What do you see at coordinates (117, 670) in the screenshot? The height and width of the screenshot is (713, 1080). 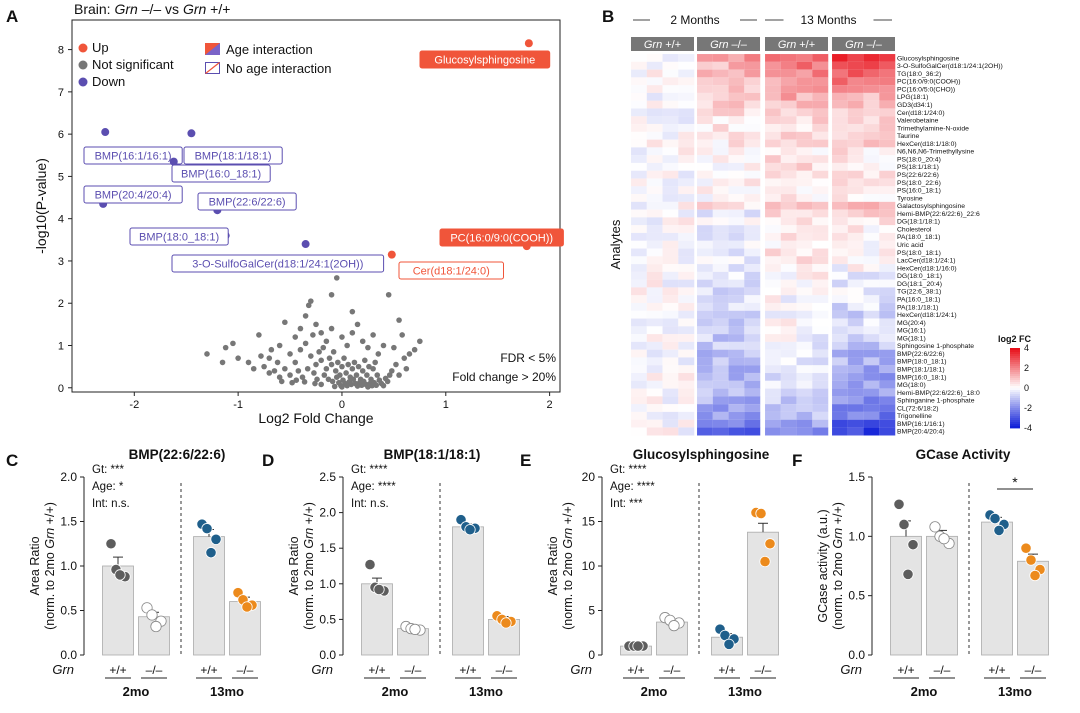 I see `genotype-label: +/+` at bounding box center [117, 670].